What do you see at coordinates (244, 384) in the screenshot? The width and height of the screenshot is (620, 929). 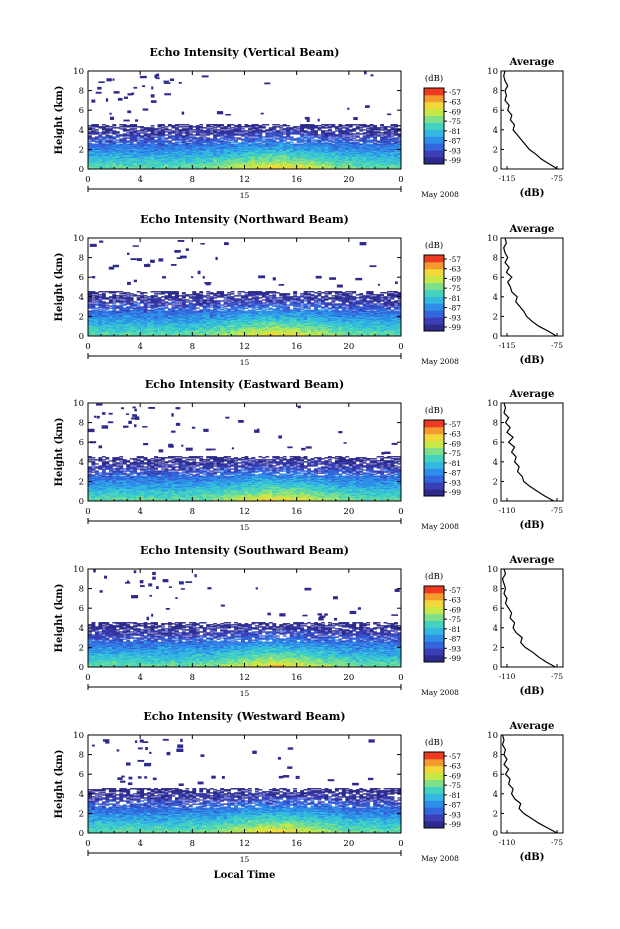 I see `panel-title: Echo Intensity (Eastward Beam)` at bounding box center [244, 384].